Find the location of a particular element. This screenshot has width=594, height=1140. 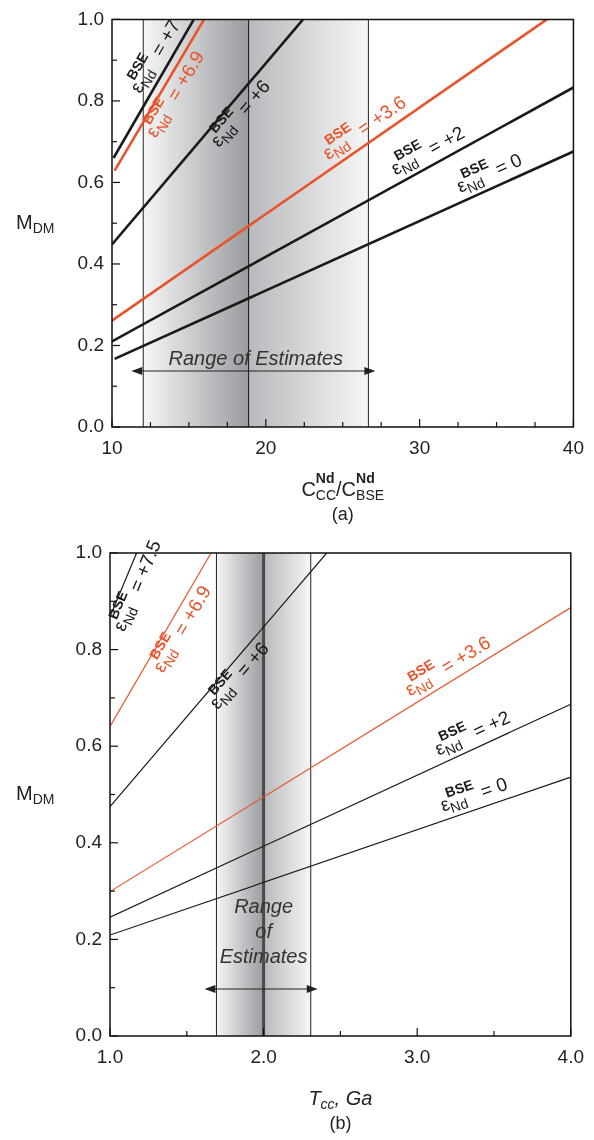

x-tick-label: 4.0 is located at coordinates (570, 1056).